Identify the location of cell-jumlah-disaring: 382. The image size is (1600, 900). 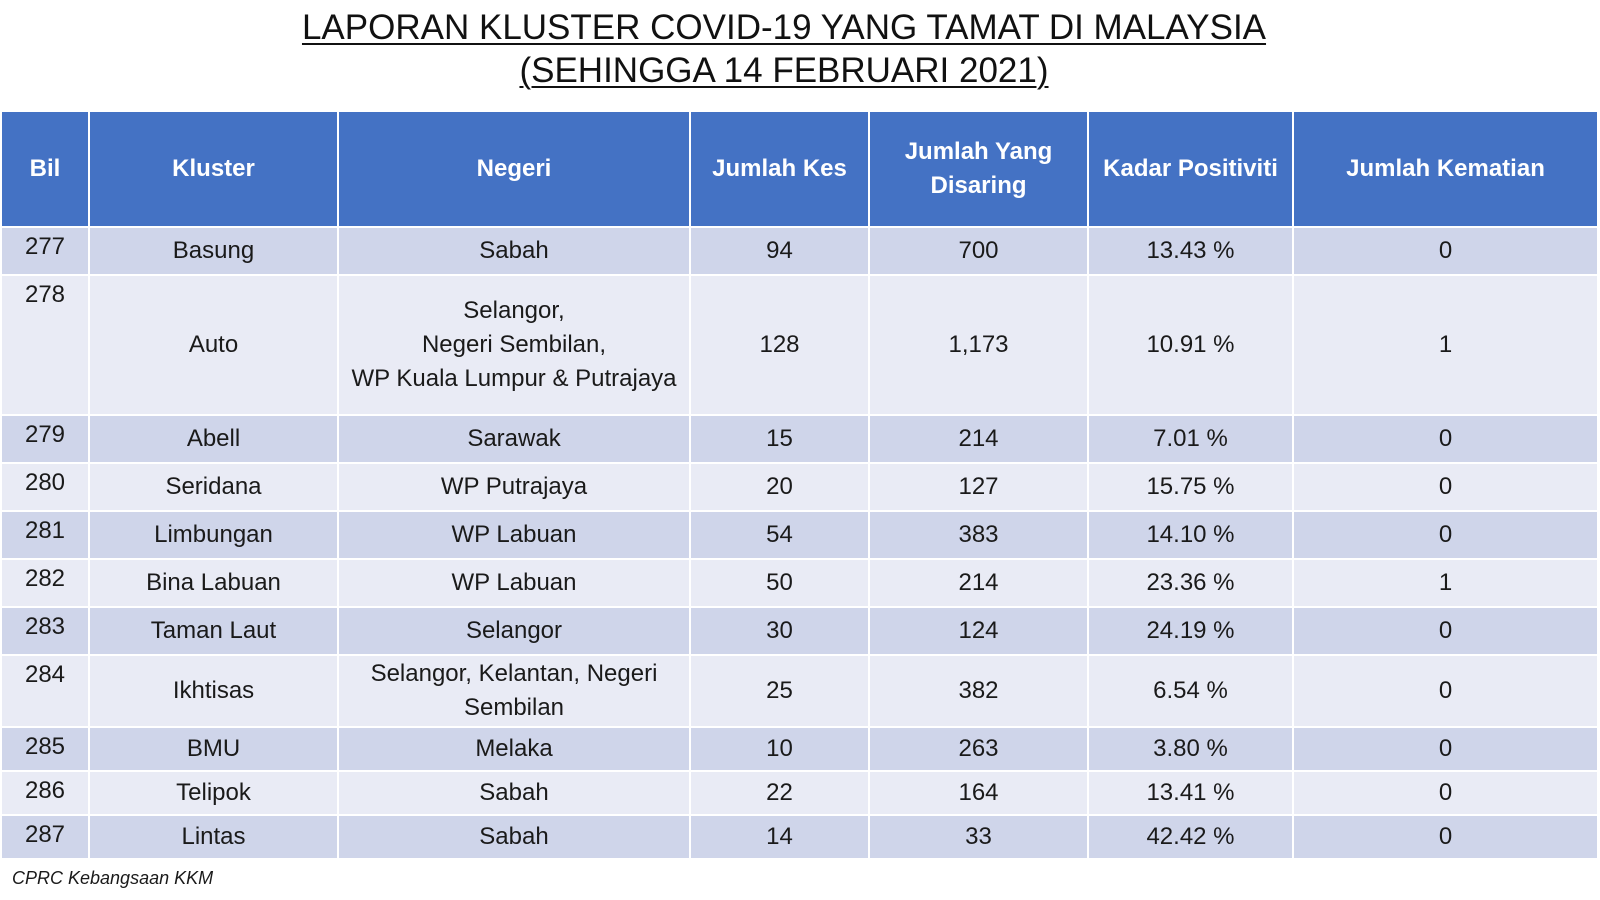
(978, 691).